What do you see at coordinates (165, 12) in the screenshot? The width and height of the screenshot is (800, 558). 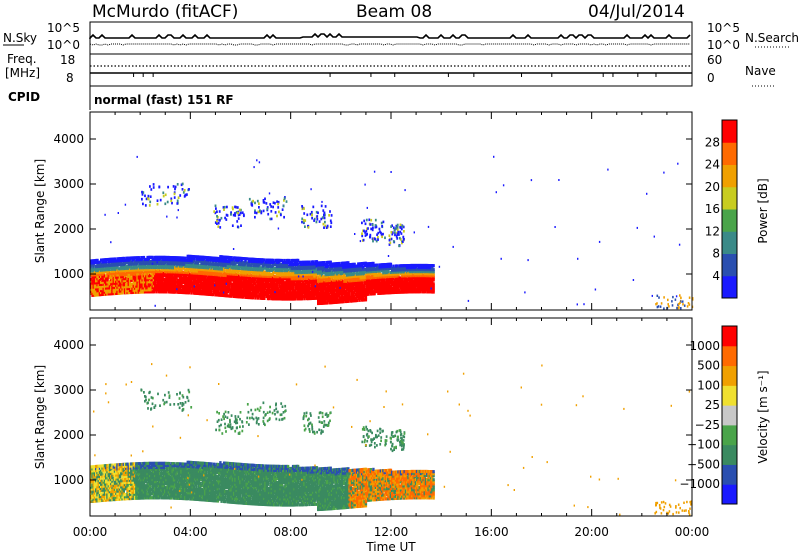 I see `radar-title: McMurdo (fitACF)` at bounding box center [165, 12].